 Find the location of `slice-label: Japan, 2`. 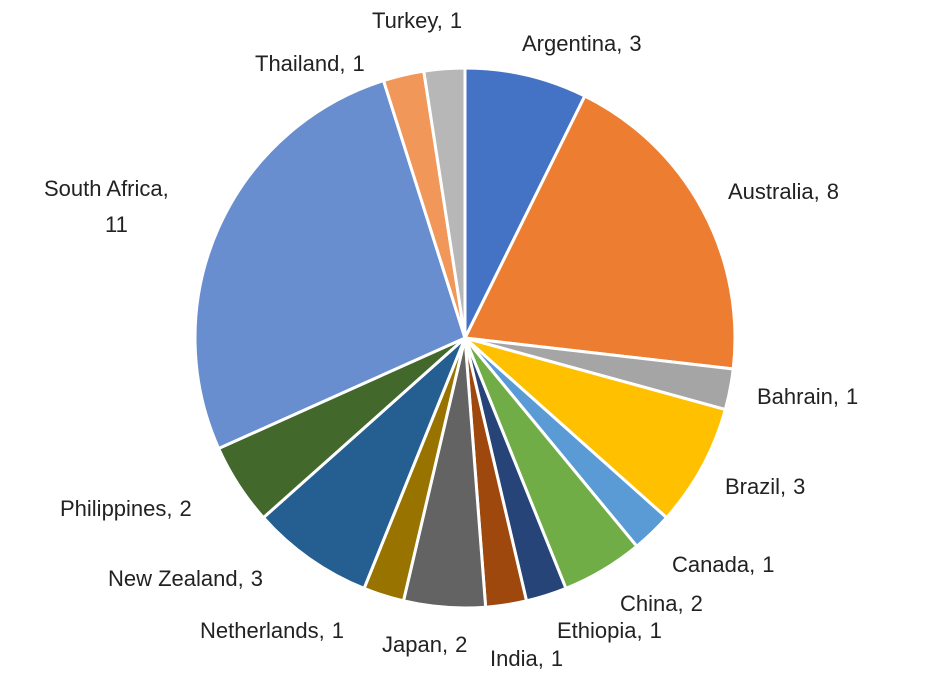

slice-label: Japan, 2 is located at coordinates (424, 644).